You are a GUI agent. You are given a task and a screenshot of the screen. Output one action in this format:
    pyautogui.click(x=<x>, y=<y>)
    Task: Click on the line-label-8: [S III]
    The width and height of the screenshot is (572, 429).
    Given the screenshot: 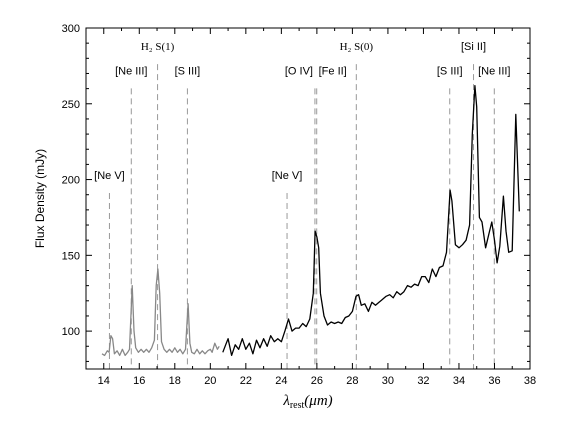 What is the action you would take?
    pyautogui.click(x=450, y=71)
    